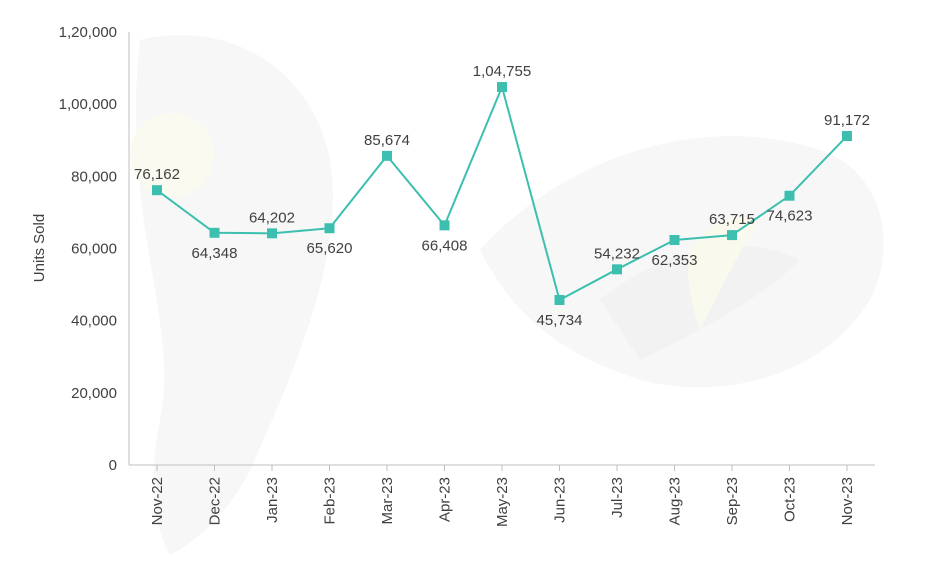 The image size is (940, 563). What do you see at coordinates (272, 500) in the screenshot?
I see `x-tick-label: Jan-23` at bounding box center [272, 500].